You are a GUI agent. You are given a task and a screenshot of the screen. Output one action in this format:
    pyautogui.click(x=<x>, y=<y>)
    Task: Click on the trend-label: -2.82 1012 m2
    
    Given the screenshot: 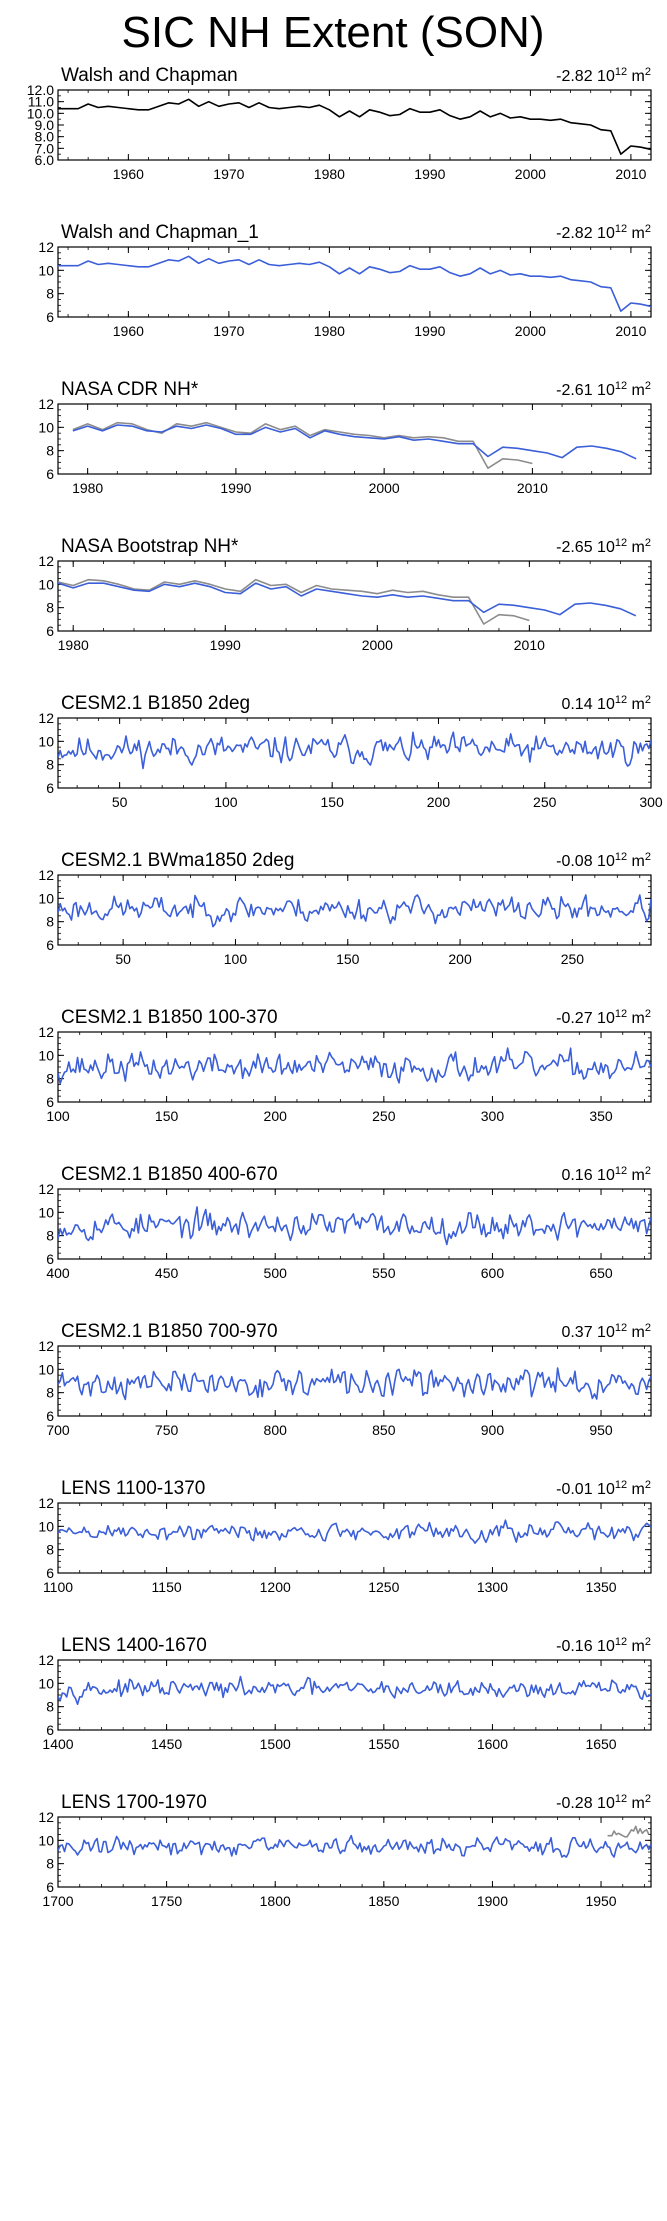 What is the action you would take?
    pyautogui.click(x=603, y=232)
    